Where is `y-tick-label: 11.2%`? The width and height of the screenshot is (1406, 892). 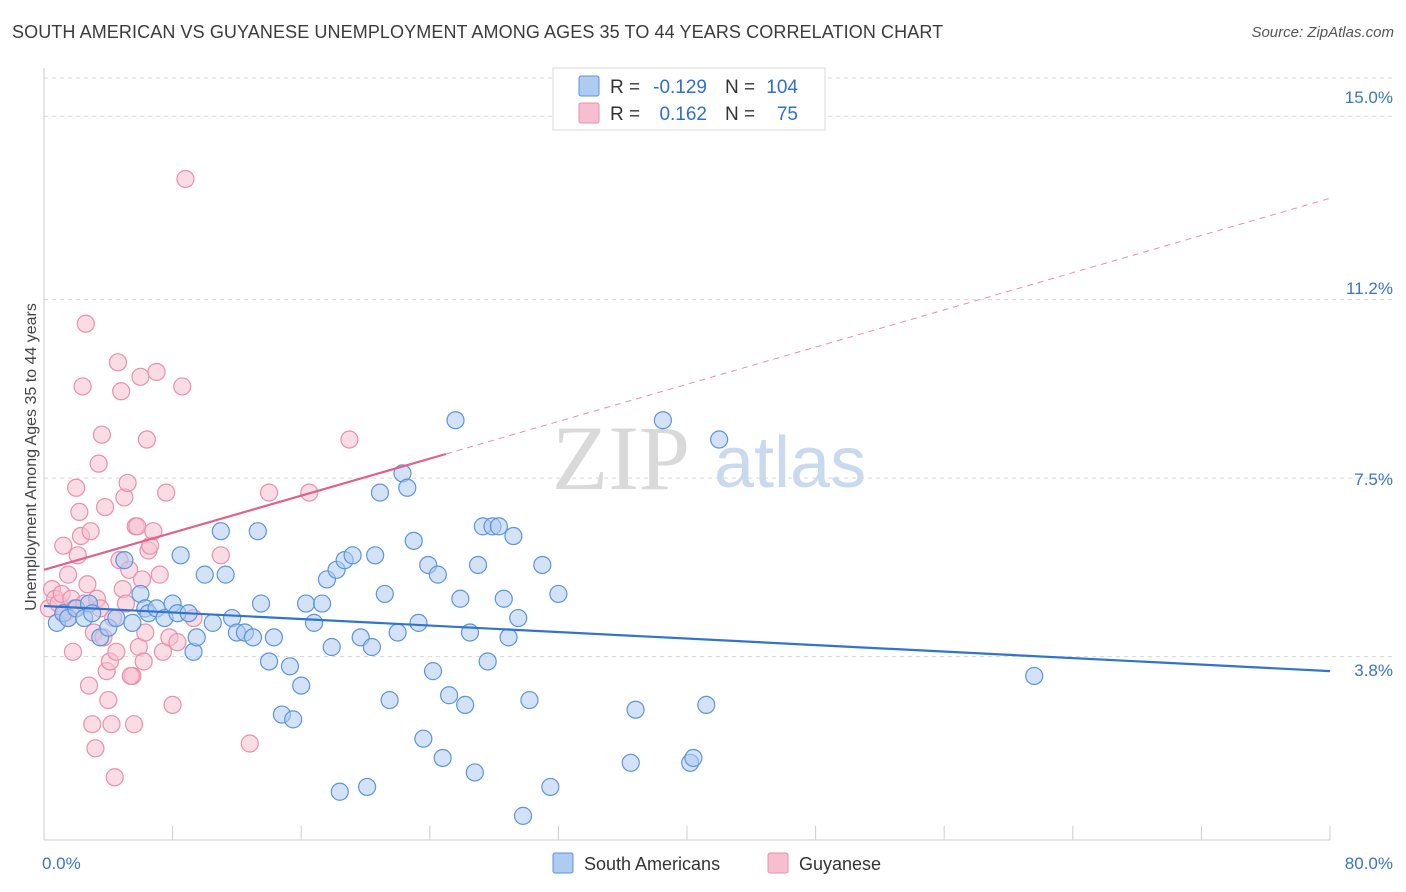 y-tick-label: 11.2% is located at coordinates (1369, 288).